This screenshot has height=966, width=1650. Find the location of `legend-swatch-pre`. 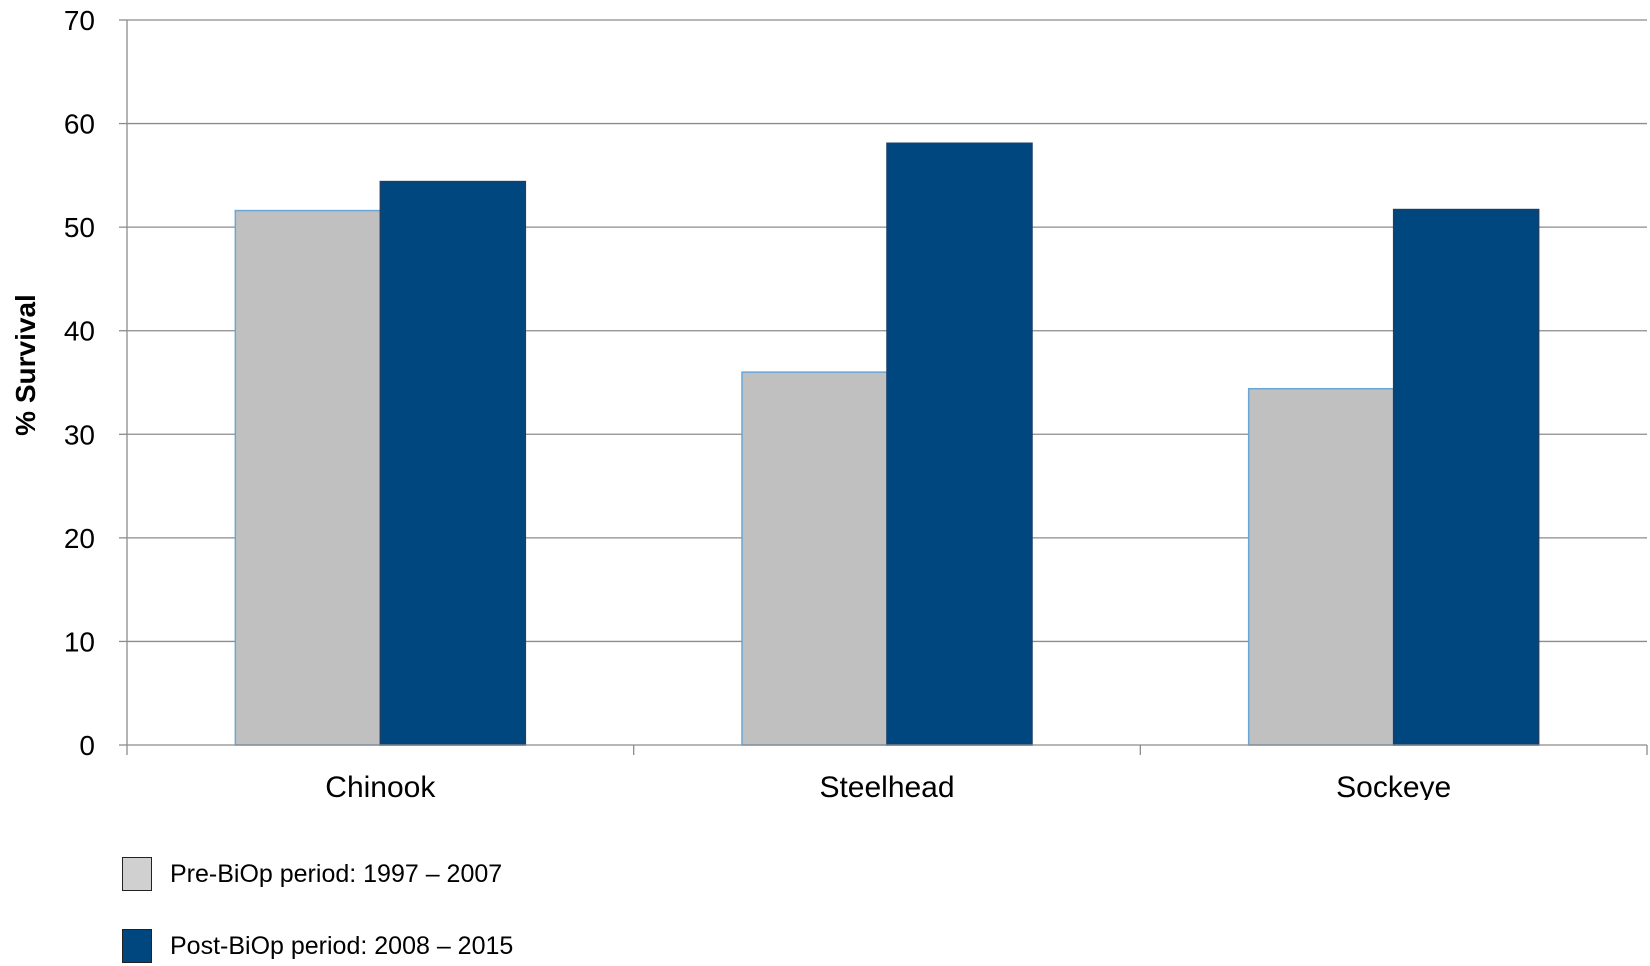

legend-swatch-pre is located at coordinates (137, 874).